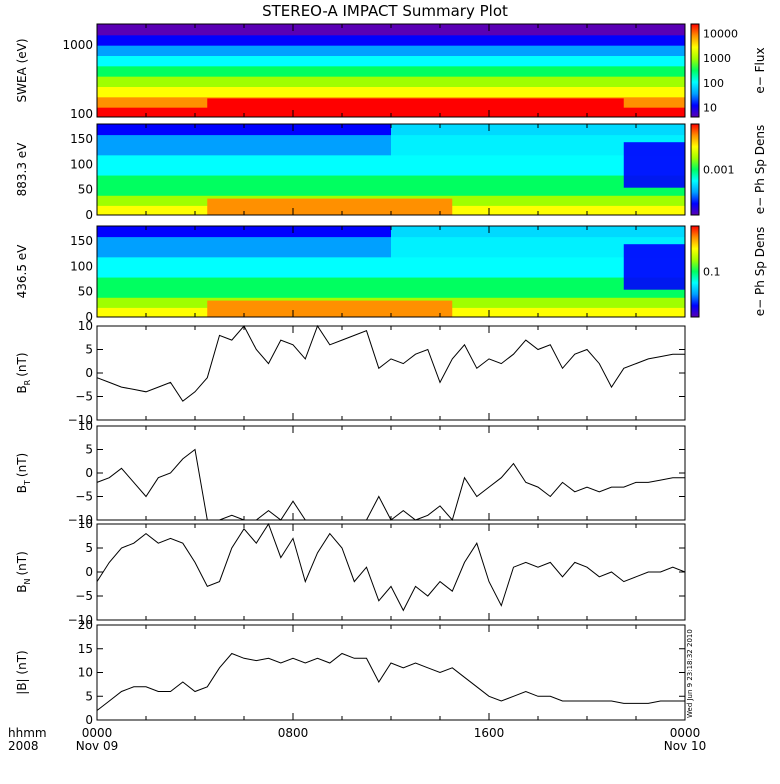  I want to click on panel-2: 883.3 eV 150 100 50 0 0.001 e− Ph Sp Dens, so click(391, 172).